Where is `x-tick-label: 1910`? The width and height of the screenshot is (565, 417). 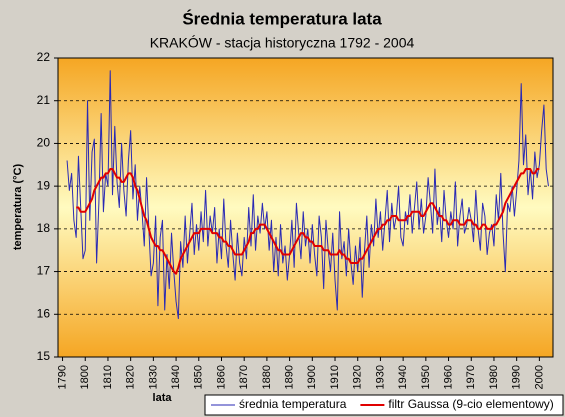
x-tick-label: 1910 is located at coordinates (335, 377).